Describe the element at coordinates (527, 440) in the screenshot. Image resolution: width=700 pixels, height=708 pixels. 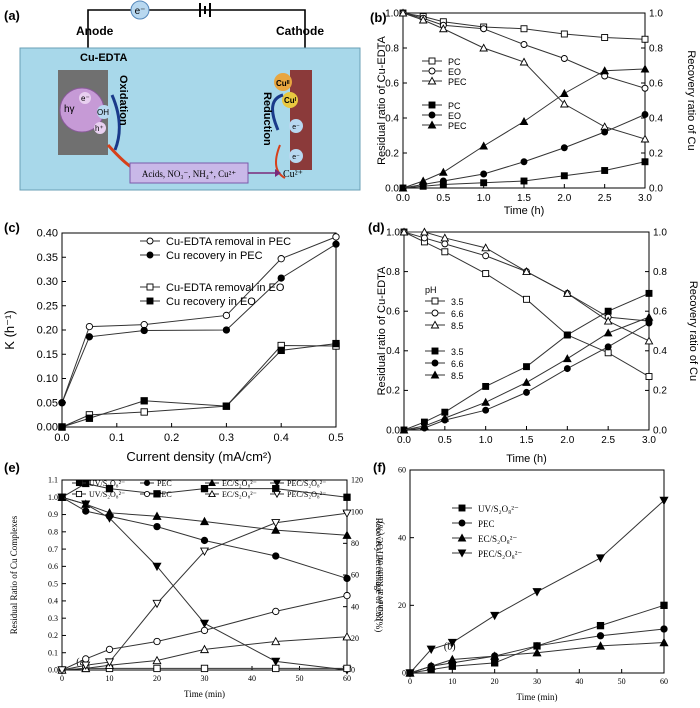
I see `panel-d-xtick-label: 1.5` at that location.